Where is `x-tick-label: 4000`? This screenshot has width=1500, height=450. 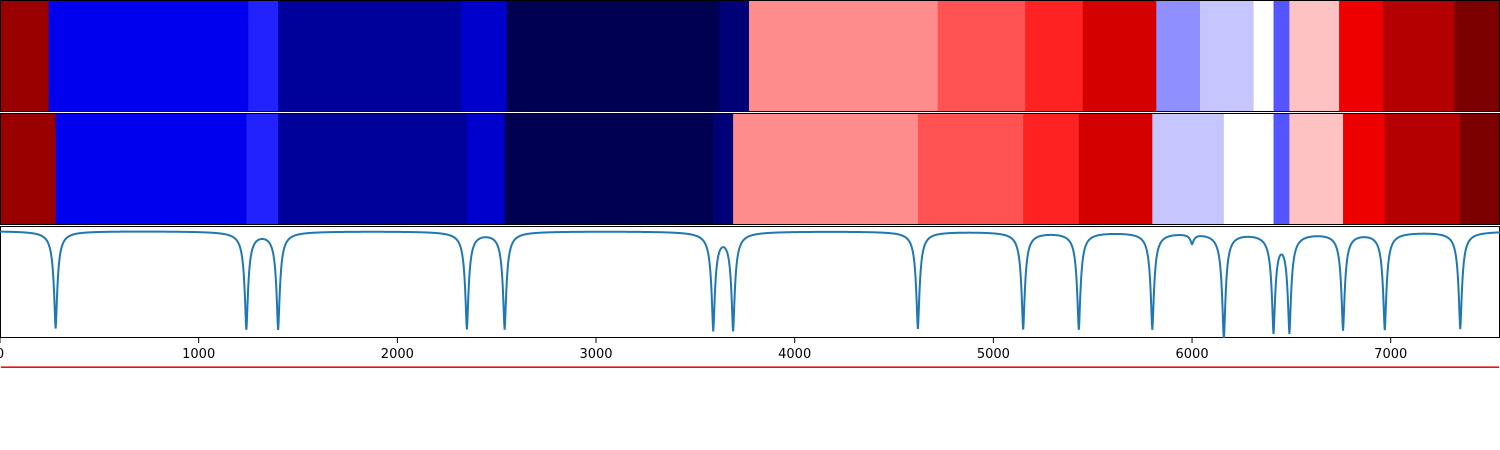
x-tick-label: 4000 is located at coordinates (794, 354).